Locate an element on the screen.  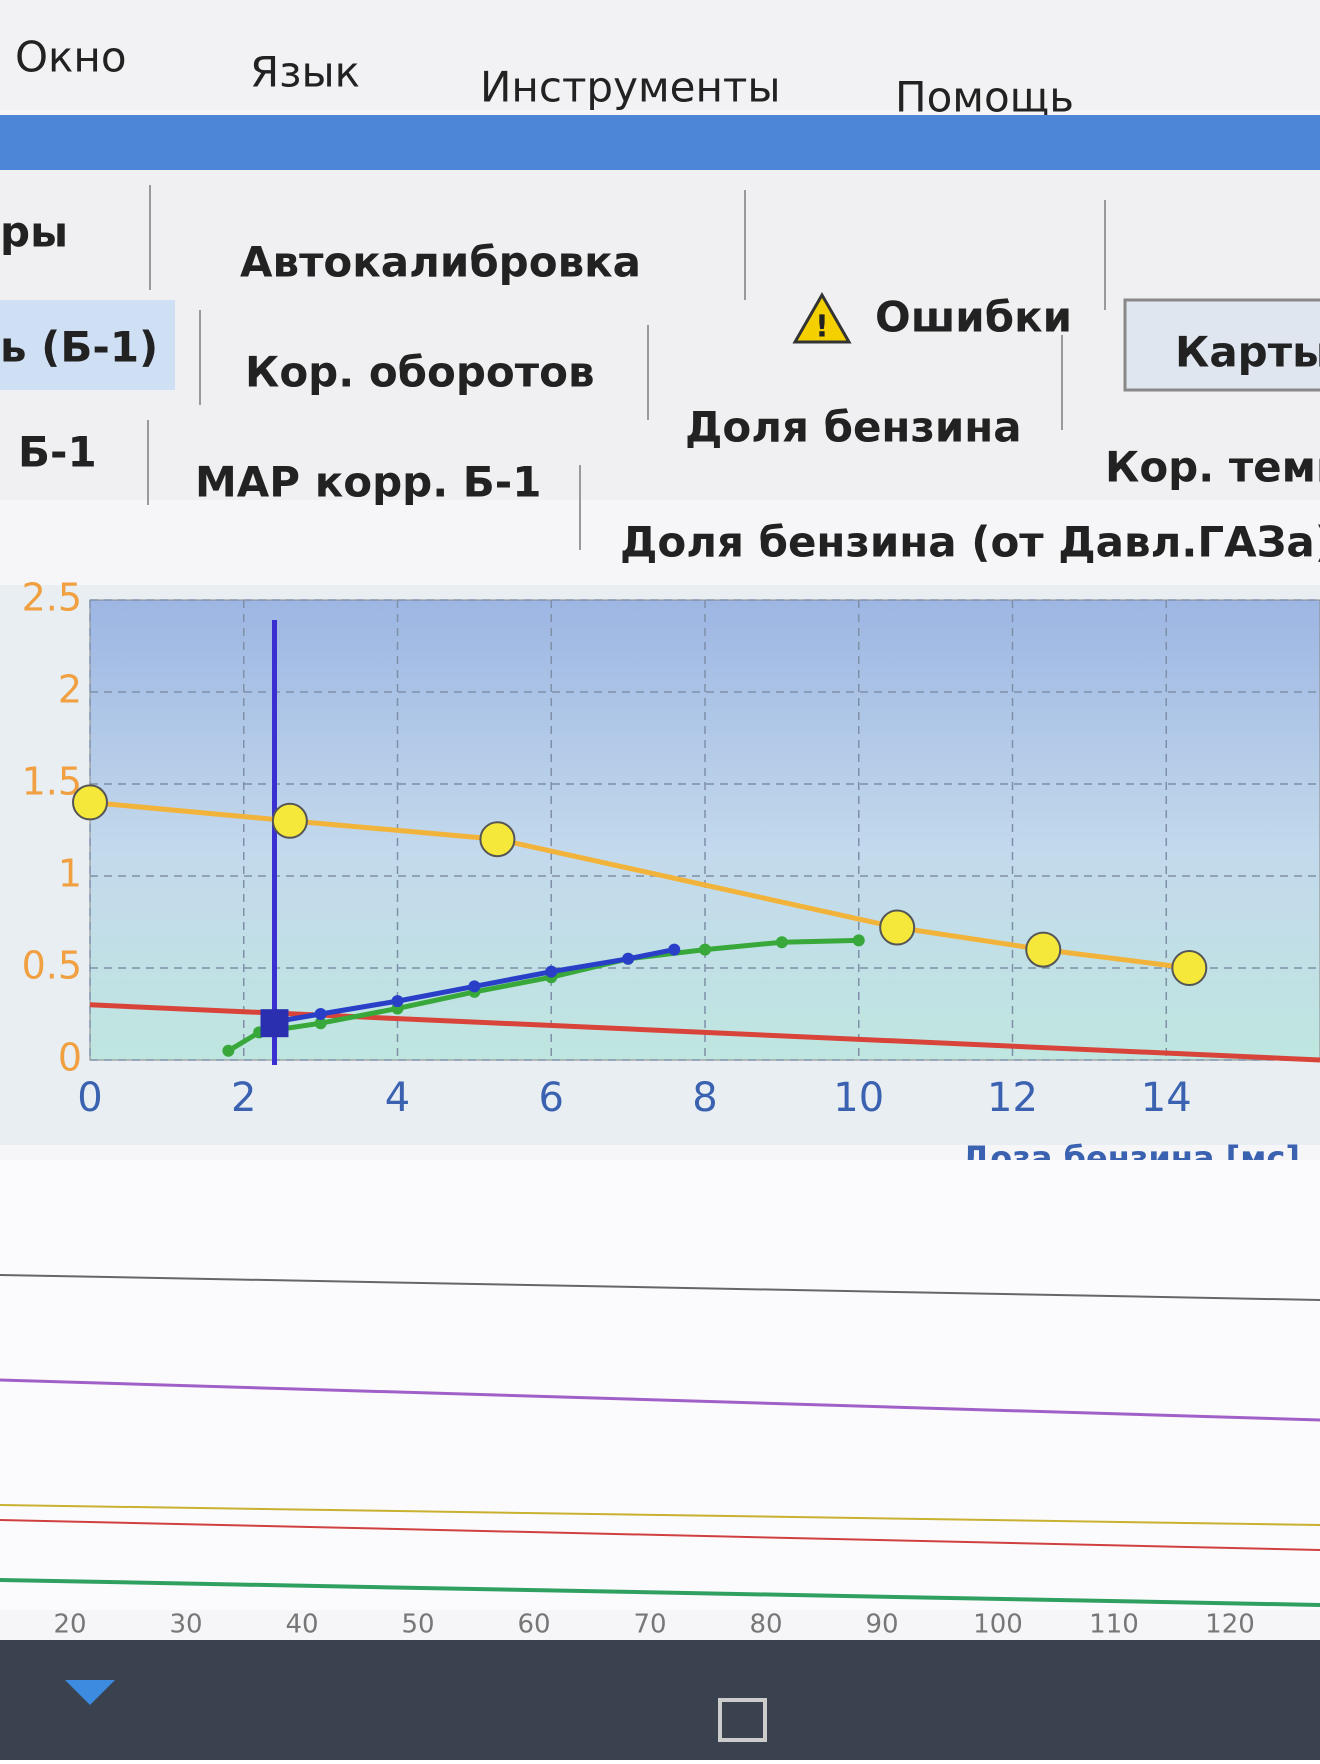
active-tab is located at coordinates (1221, 345).